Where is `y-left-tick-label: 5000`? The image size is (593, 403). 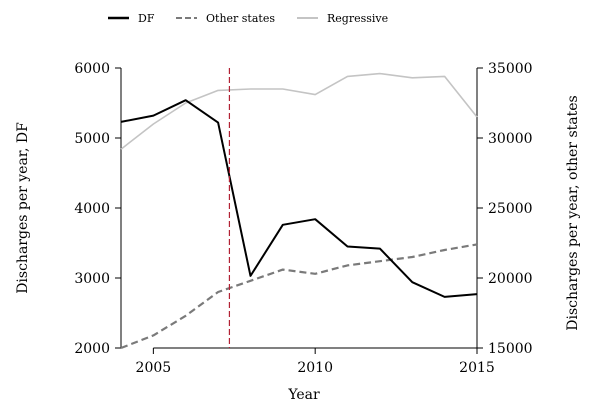
y-left-tick-label: 5000 is located at coordinates (92, 139).